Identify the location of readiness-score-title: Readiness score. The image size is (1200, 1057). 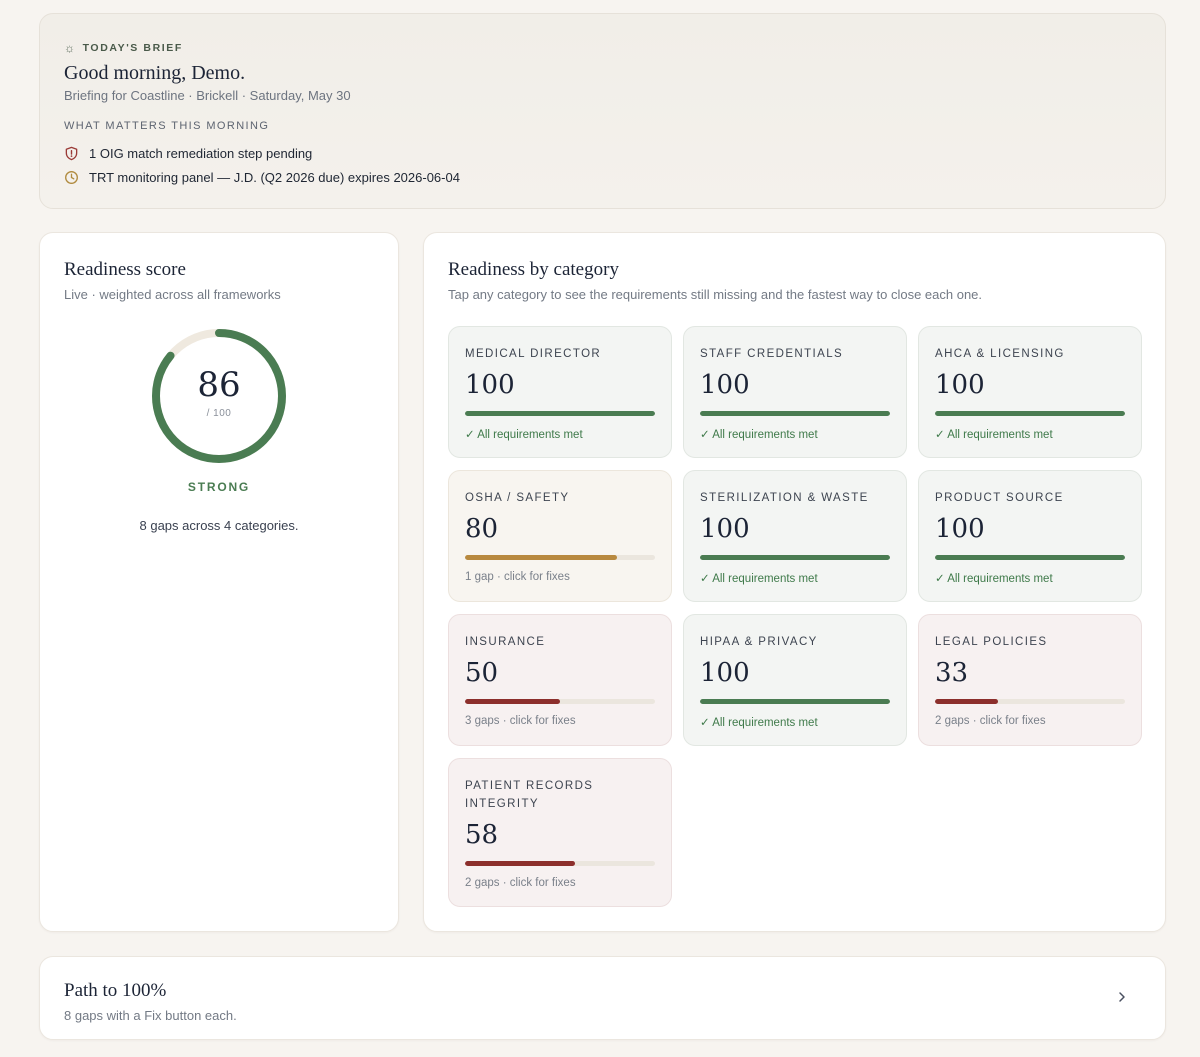
(125, 269).